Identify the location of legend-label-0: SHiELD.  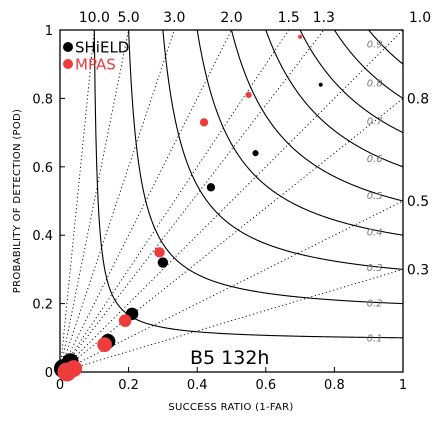
(102, 48).